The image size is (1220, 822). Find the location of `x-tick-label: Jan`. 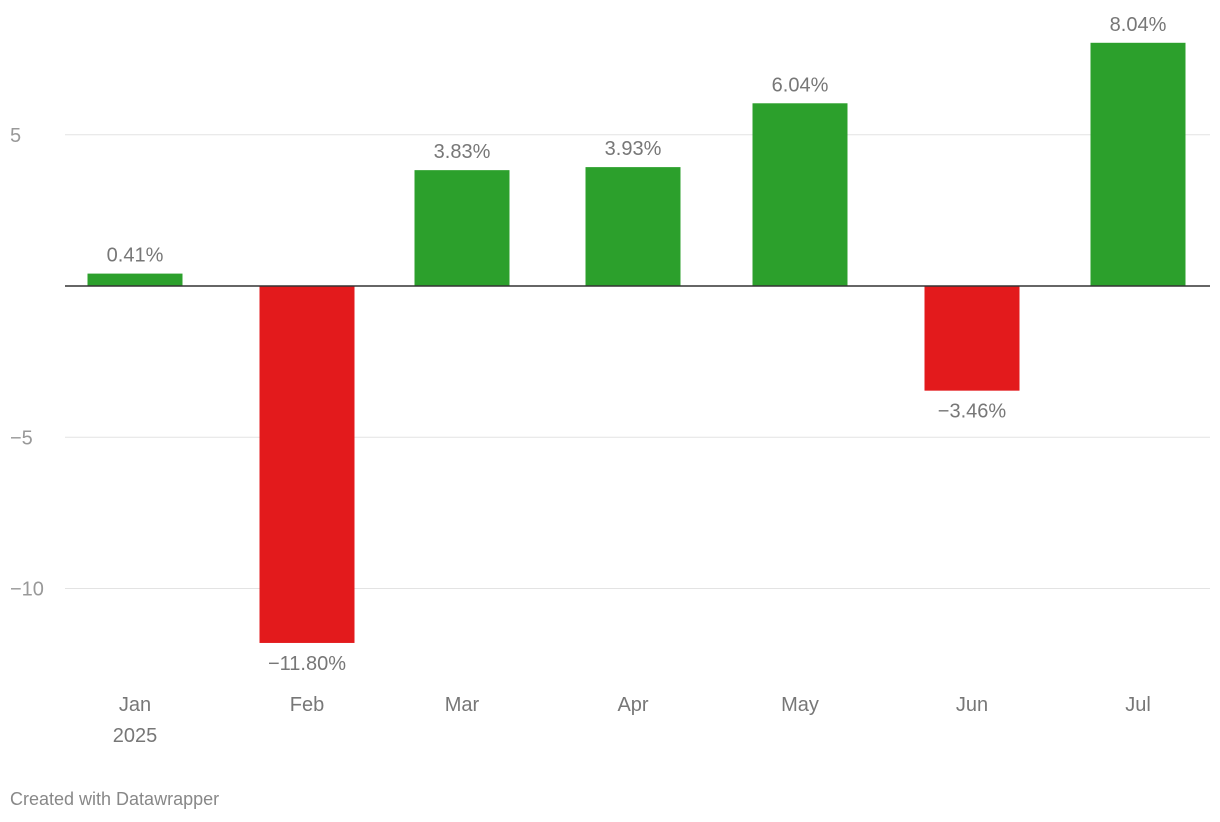

x-tick-label: Jan is located at coordinates (135, 705).